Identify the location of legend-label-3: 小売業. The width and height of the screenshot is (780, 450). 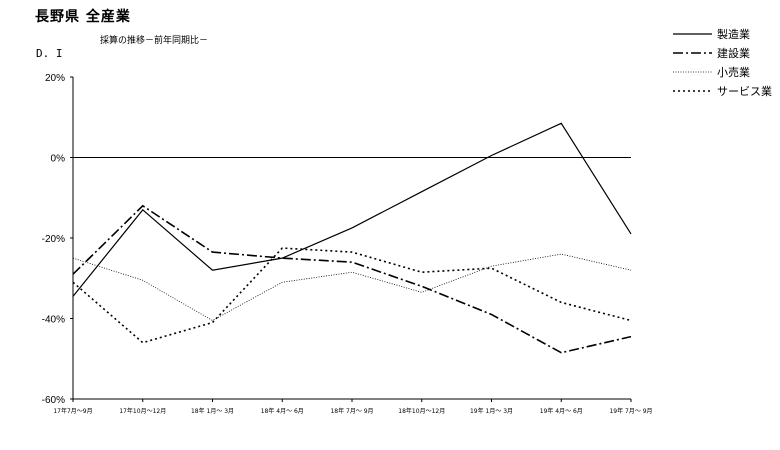
(733, 72).